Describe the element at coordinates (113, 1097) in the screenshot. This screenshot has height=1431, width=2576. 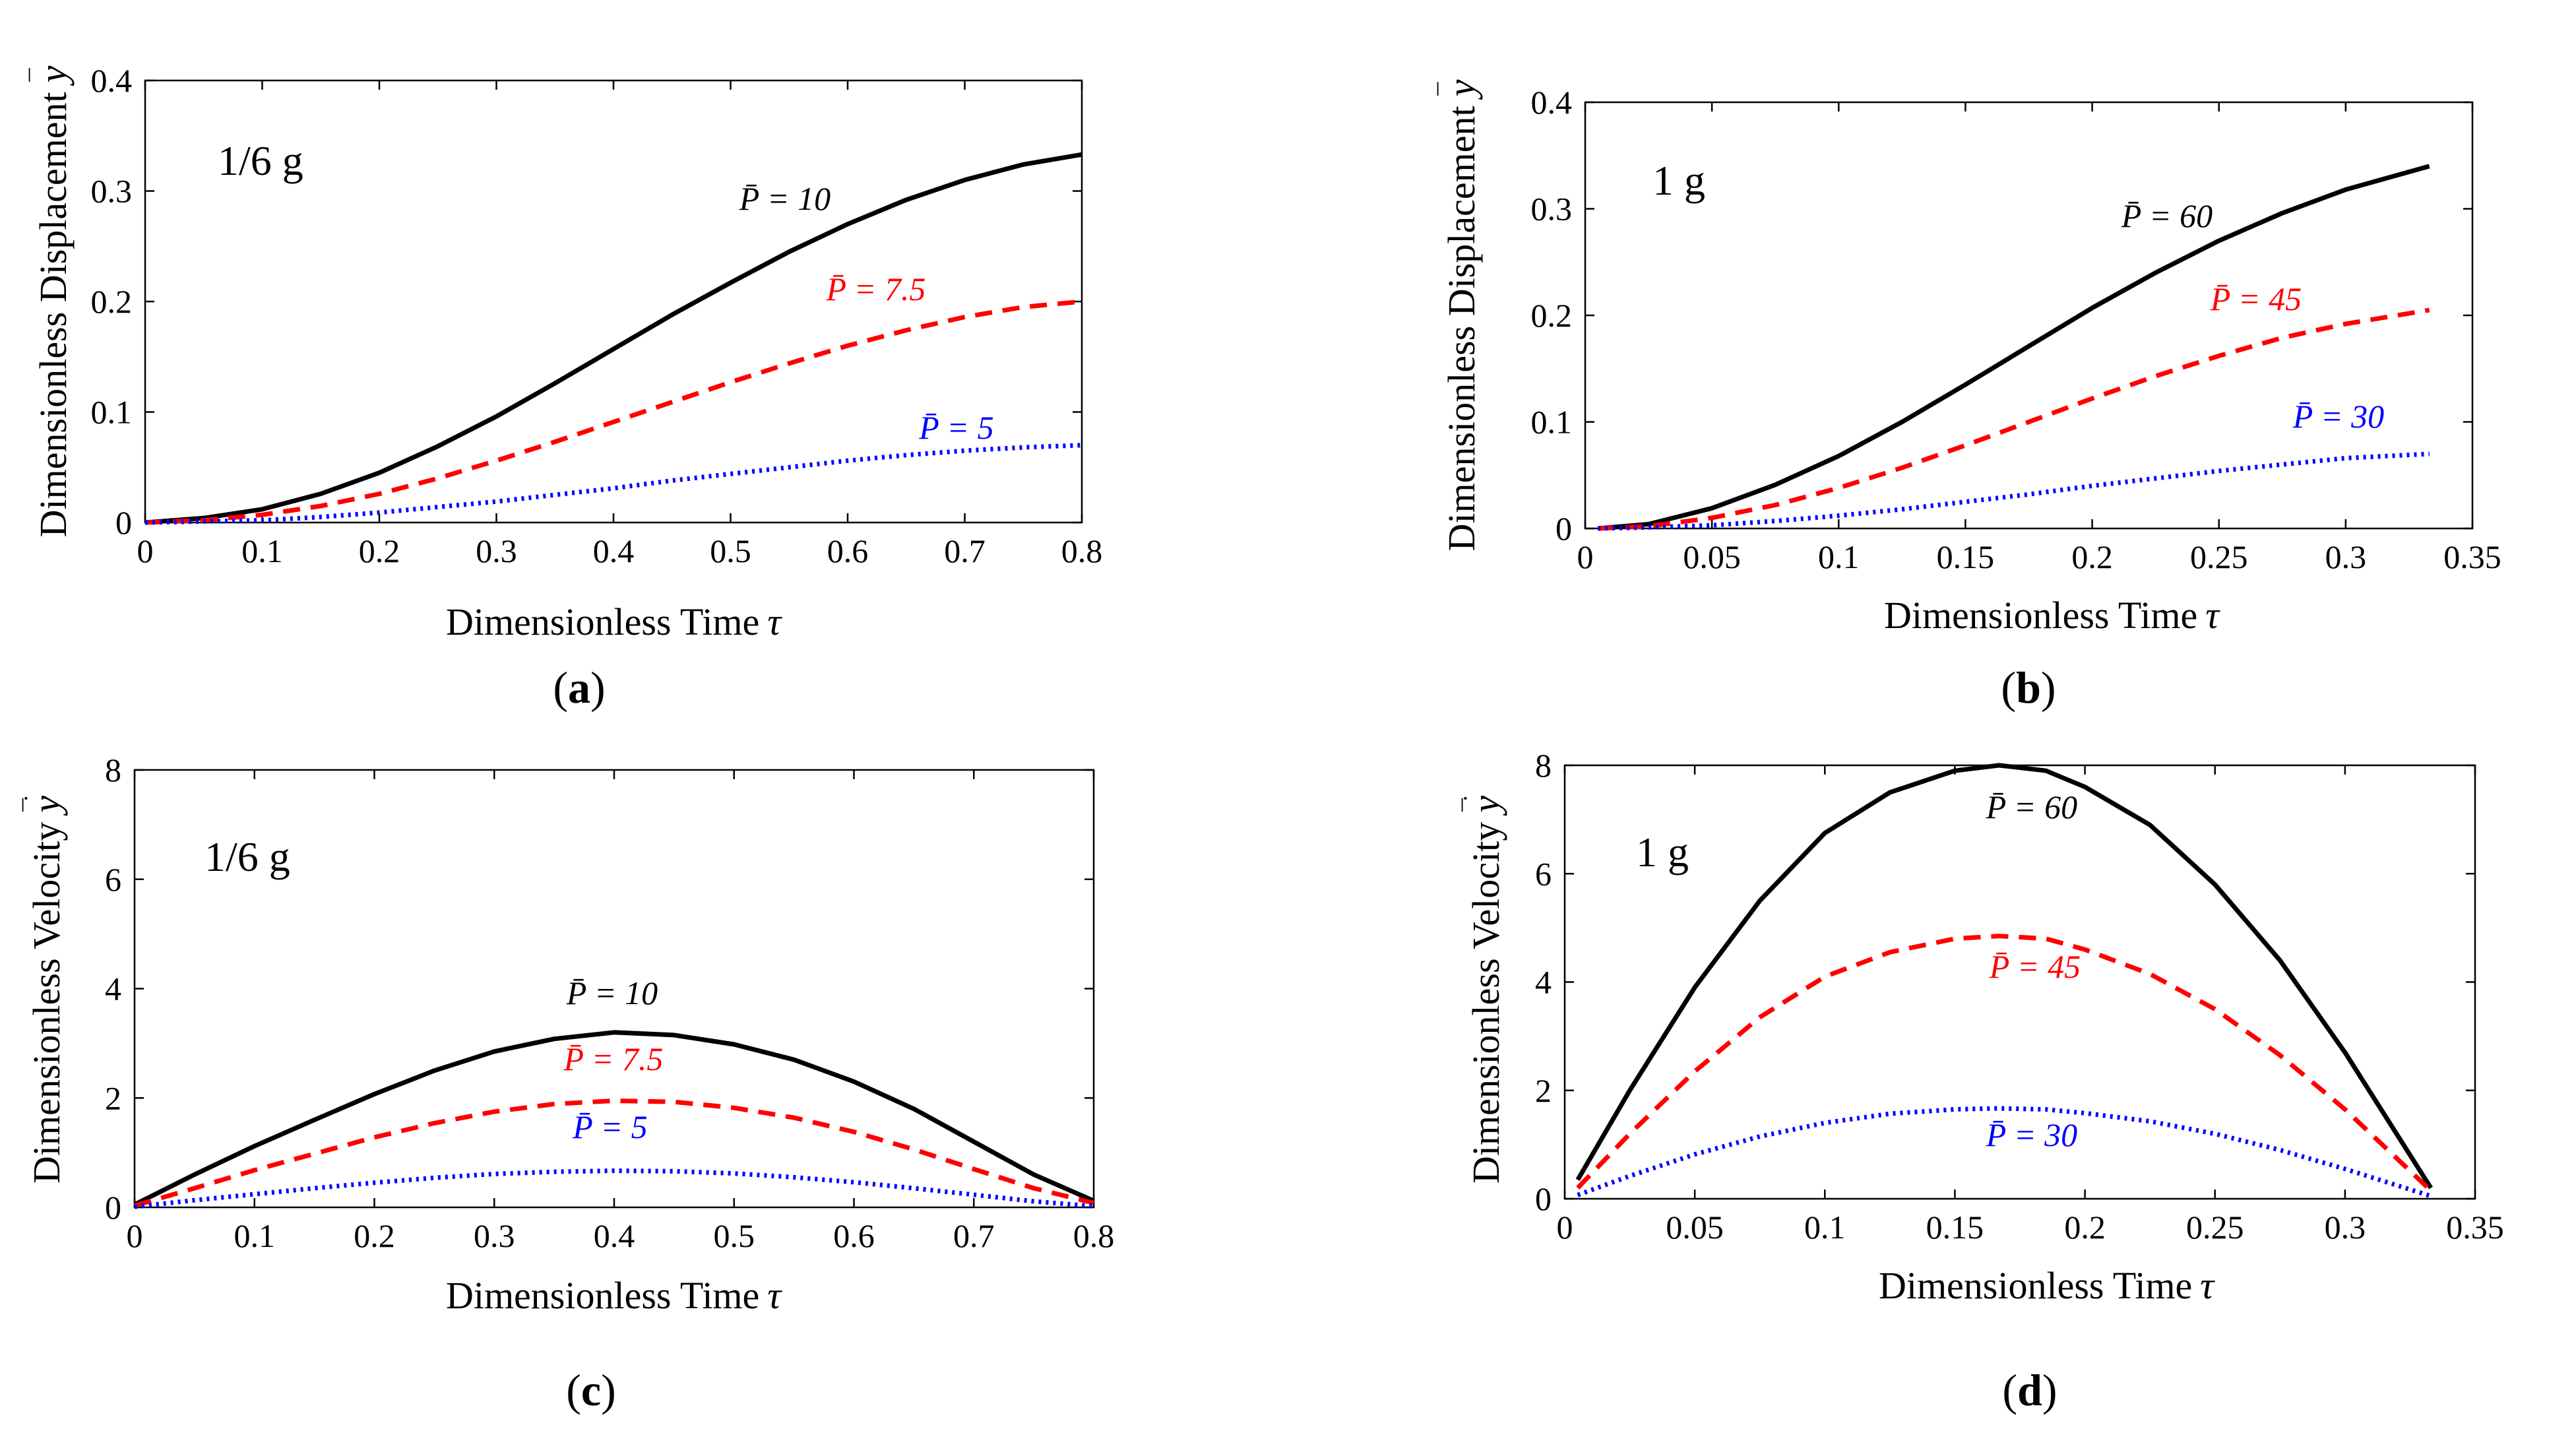
I see `y-tick-label: 2` at that location.